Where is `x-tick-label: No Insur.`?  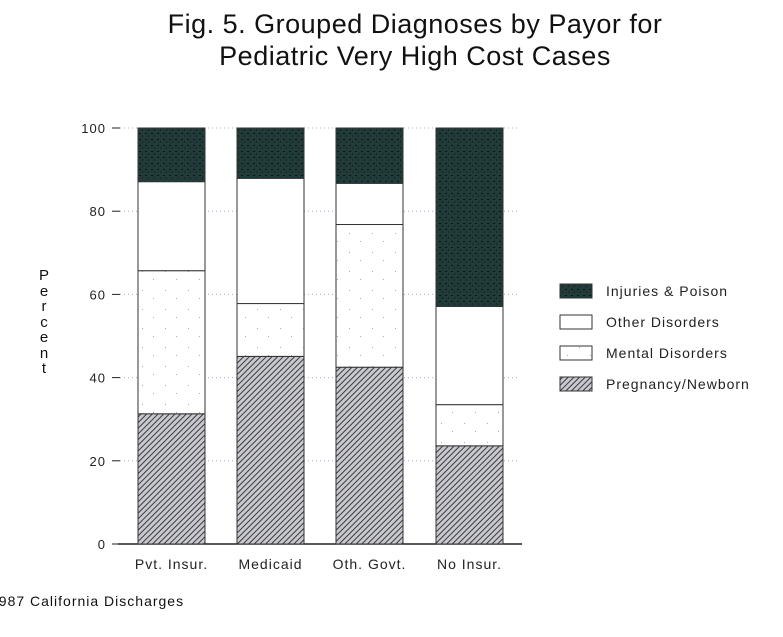 x-tick-label: No Insur. is located at coordinates (469, 564).